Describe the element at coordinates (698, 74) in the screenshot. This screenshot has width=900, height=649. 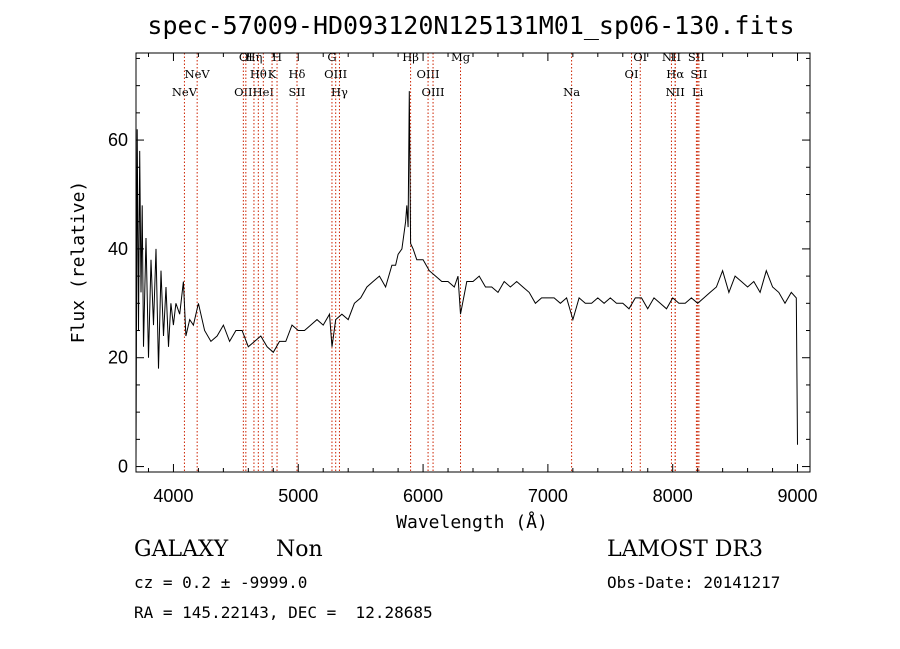
I see `emission-line-label-26: SII` at that location.